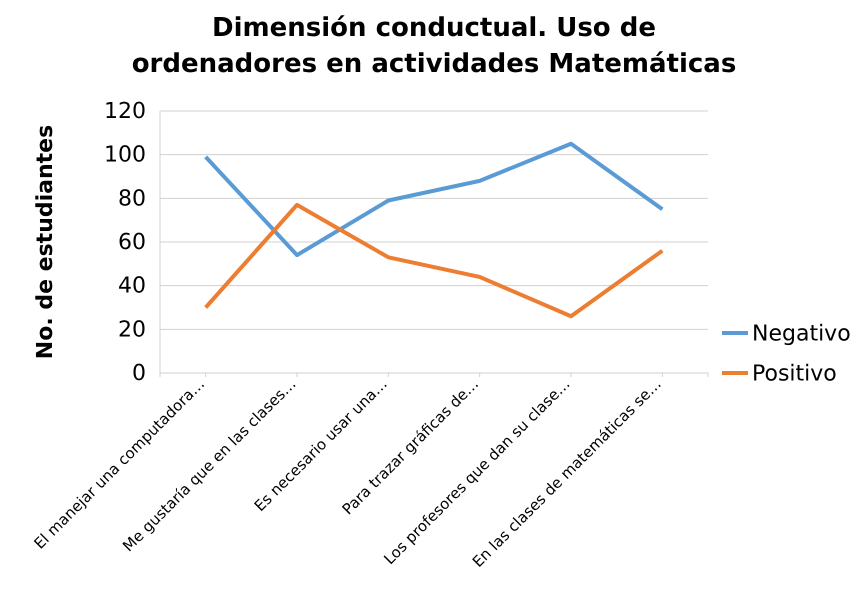 The height and width of the screenshot is (609, 862). What do you see at coordinates (794, 374) in the screenshot?
I see `legend-label: Positivo` at bounding box center [794, 374].